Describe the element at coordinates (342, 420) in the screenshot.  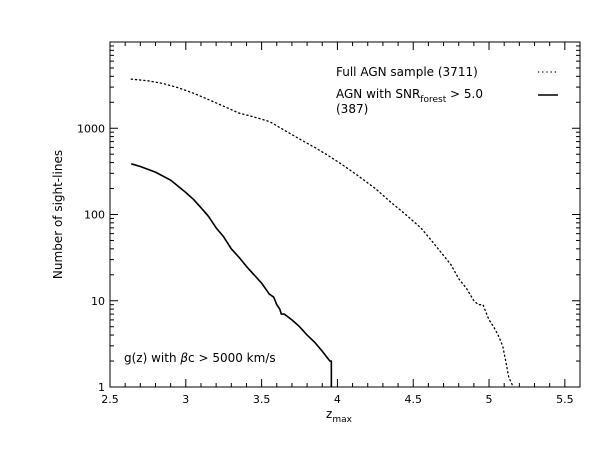
I see `x-axis-title-sub: max` at that location.